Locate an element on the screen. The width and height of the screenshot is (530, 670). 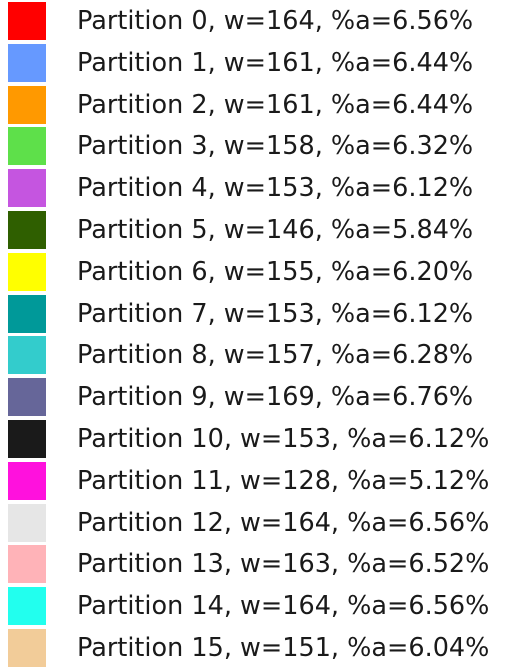
legend-entry: Partition 6, w=155, %a=6.20% is located at coordinates (265, 272).